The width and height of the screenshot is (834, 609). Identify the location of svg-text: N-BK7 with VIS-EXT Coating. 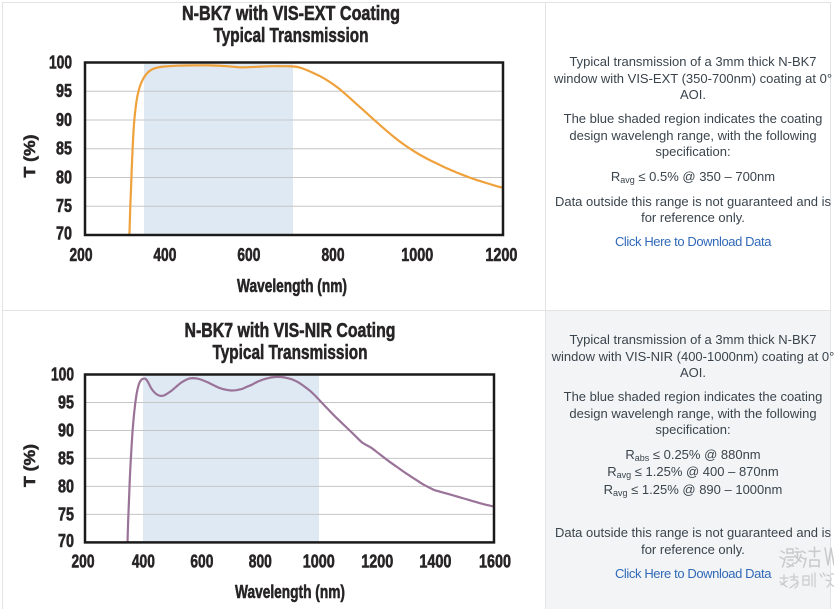
(291, 14).